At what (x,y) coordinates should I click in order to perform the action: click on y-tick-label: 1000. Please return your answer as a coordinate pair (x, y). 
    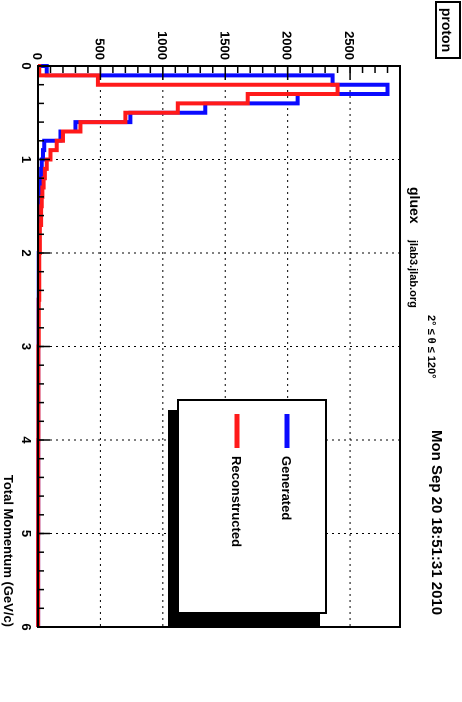
    Looking at the image, I should click on (162, 45).